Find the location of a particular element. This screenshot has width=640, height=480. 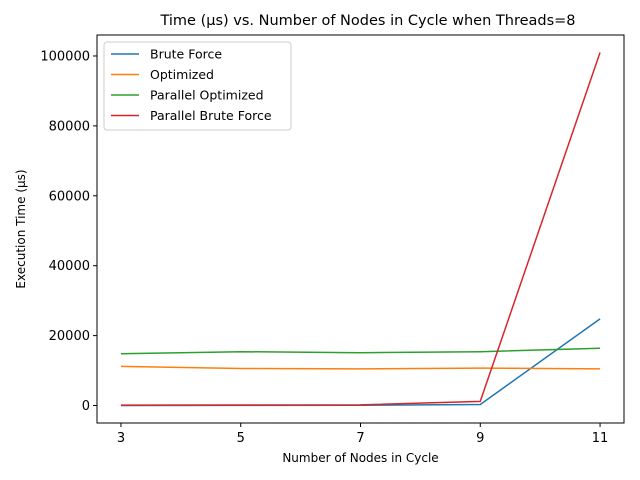

legend-entry: Optimized is located at coordinates (182, 74).